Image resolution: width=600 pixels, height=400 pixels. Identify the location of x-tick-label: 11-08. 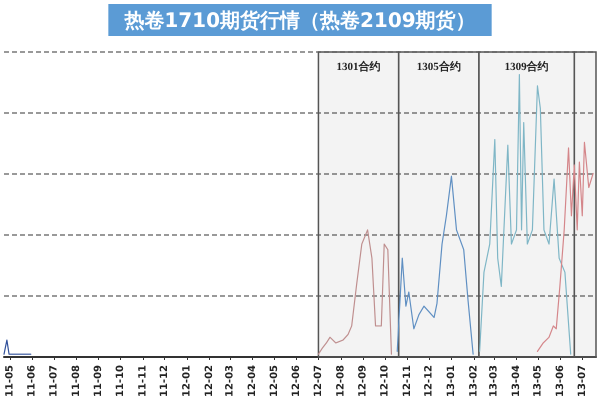
(76, 380).